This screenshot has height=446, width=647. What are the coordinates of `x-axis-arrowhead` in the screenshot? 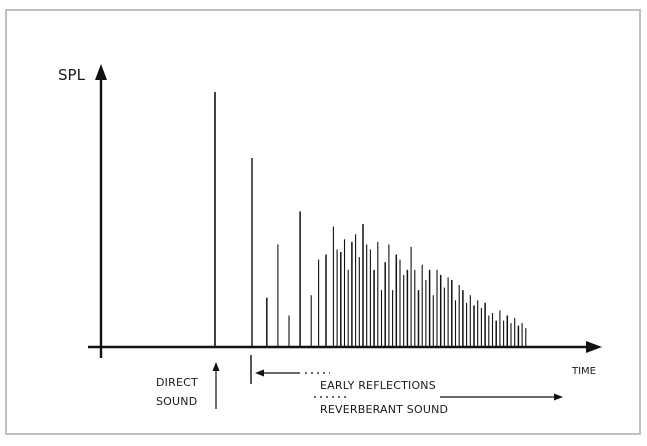 It's located at (594, 347).